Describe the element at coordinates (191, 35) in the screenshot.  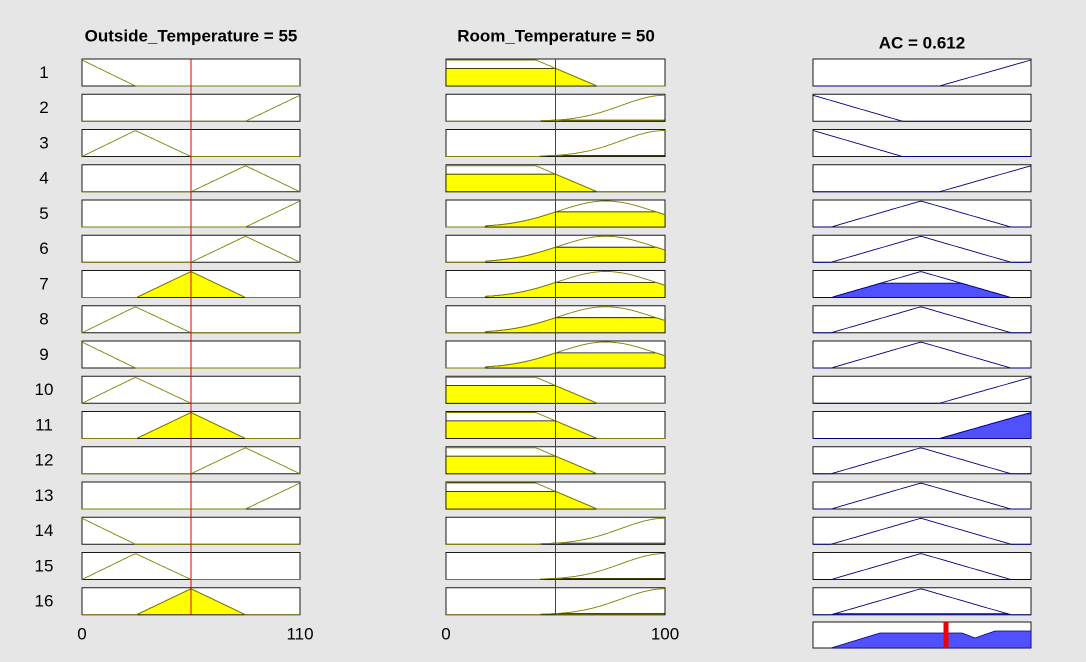
I see `input-title: Outside_Temperature = 55` at that location.